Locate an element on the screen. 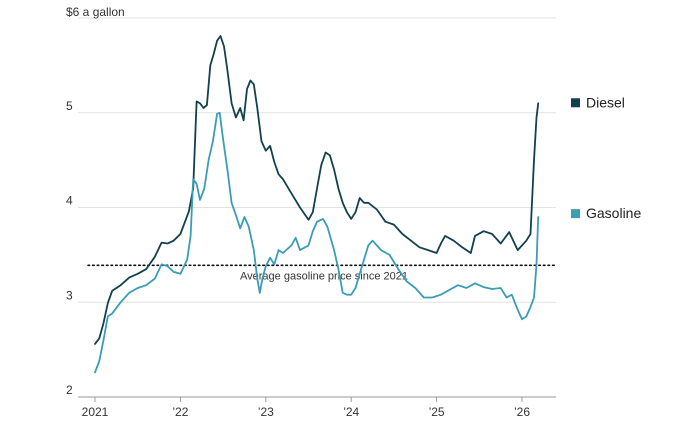 Image resolution: width=700 pixels, height=422 pixels. legend-layer: Diesel Gasoline is located at coordinates (606, 157).